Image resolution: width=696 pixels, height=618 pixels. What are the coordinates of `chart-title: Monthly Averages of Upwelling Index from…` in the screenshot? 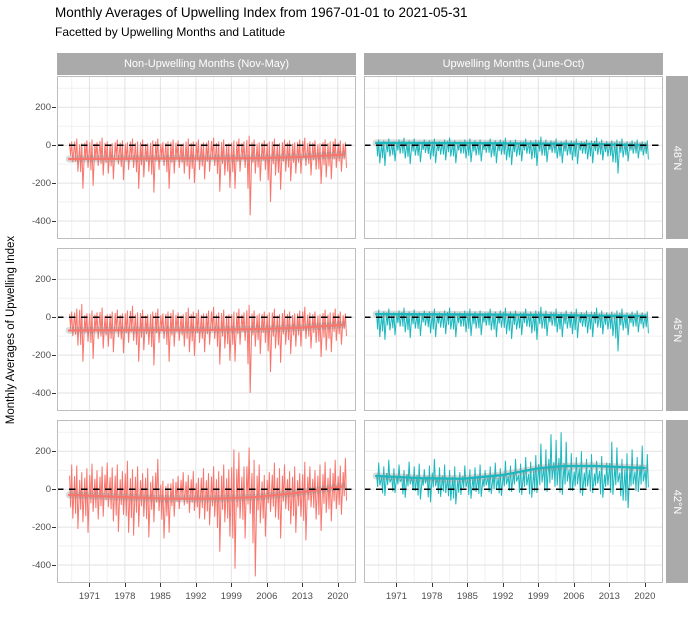 It's located at (261, 12).